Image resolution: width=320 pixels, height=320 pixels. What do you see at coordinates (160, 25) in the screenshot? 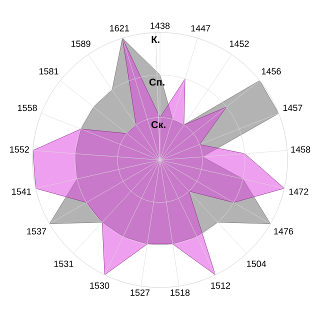
I see `spoke-label: 1438` at bounding box center [160, 25].